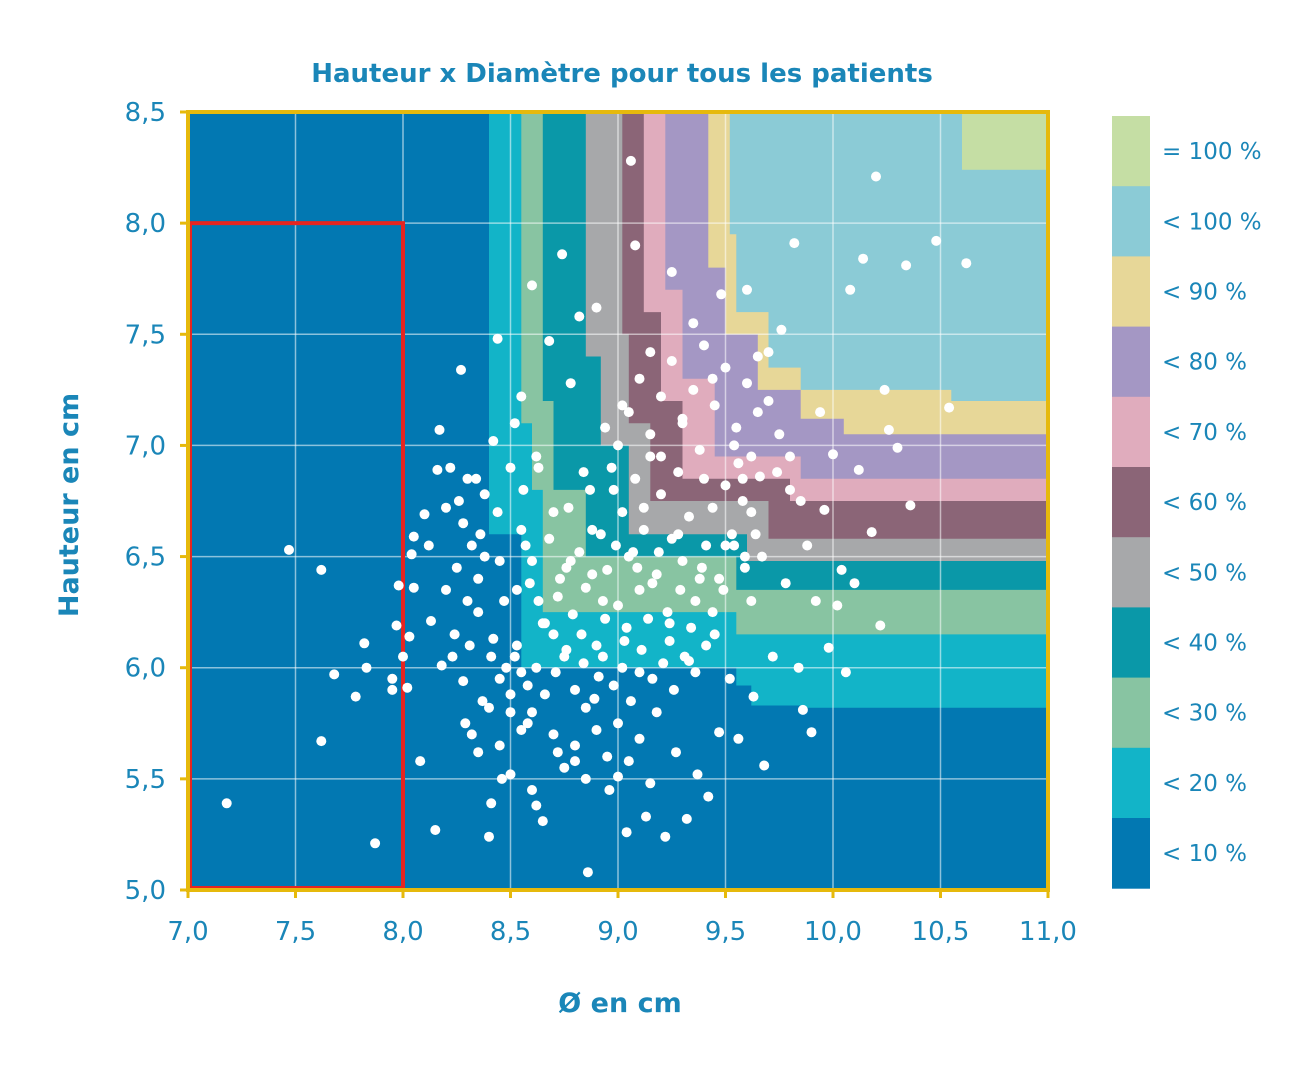  Describe the element at coordinates (1212, 222) in the screenshot. I see `legend-label: < 100 %` at that location.